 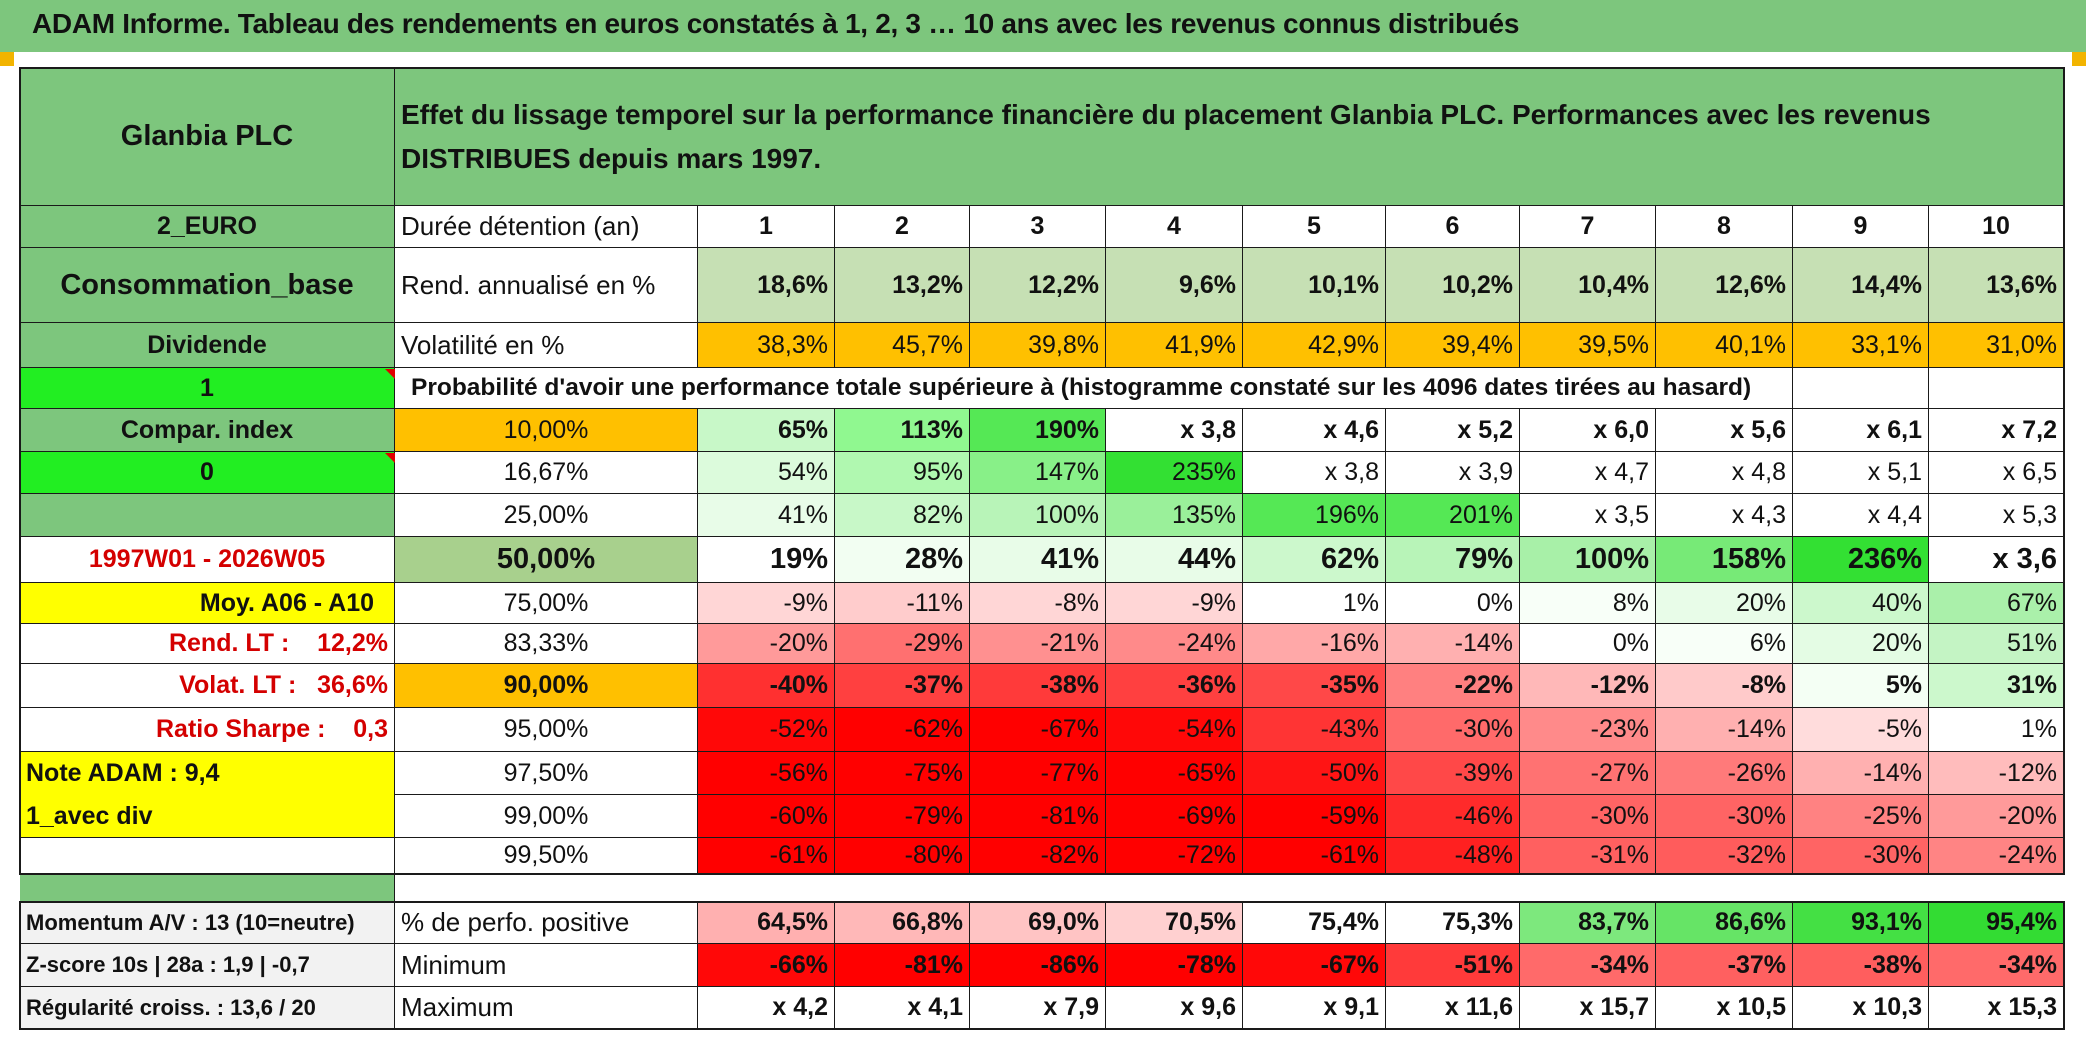 I want to click on regularite-label: Régularité croiss. : 13,6 / 20, so click(x=207, y=1008).